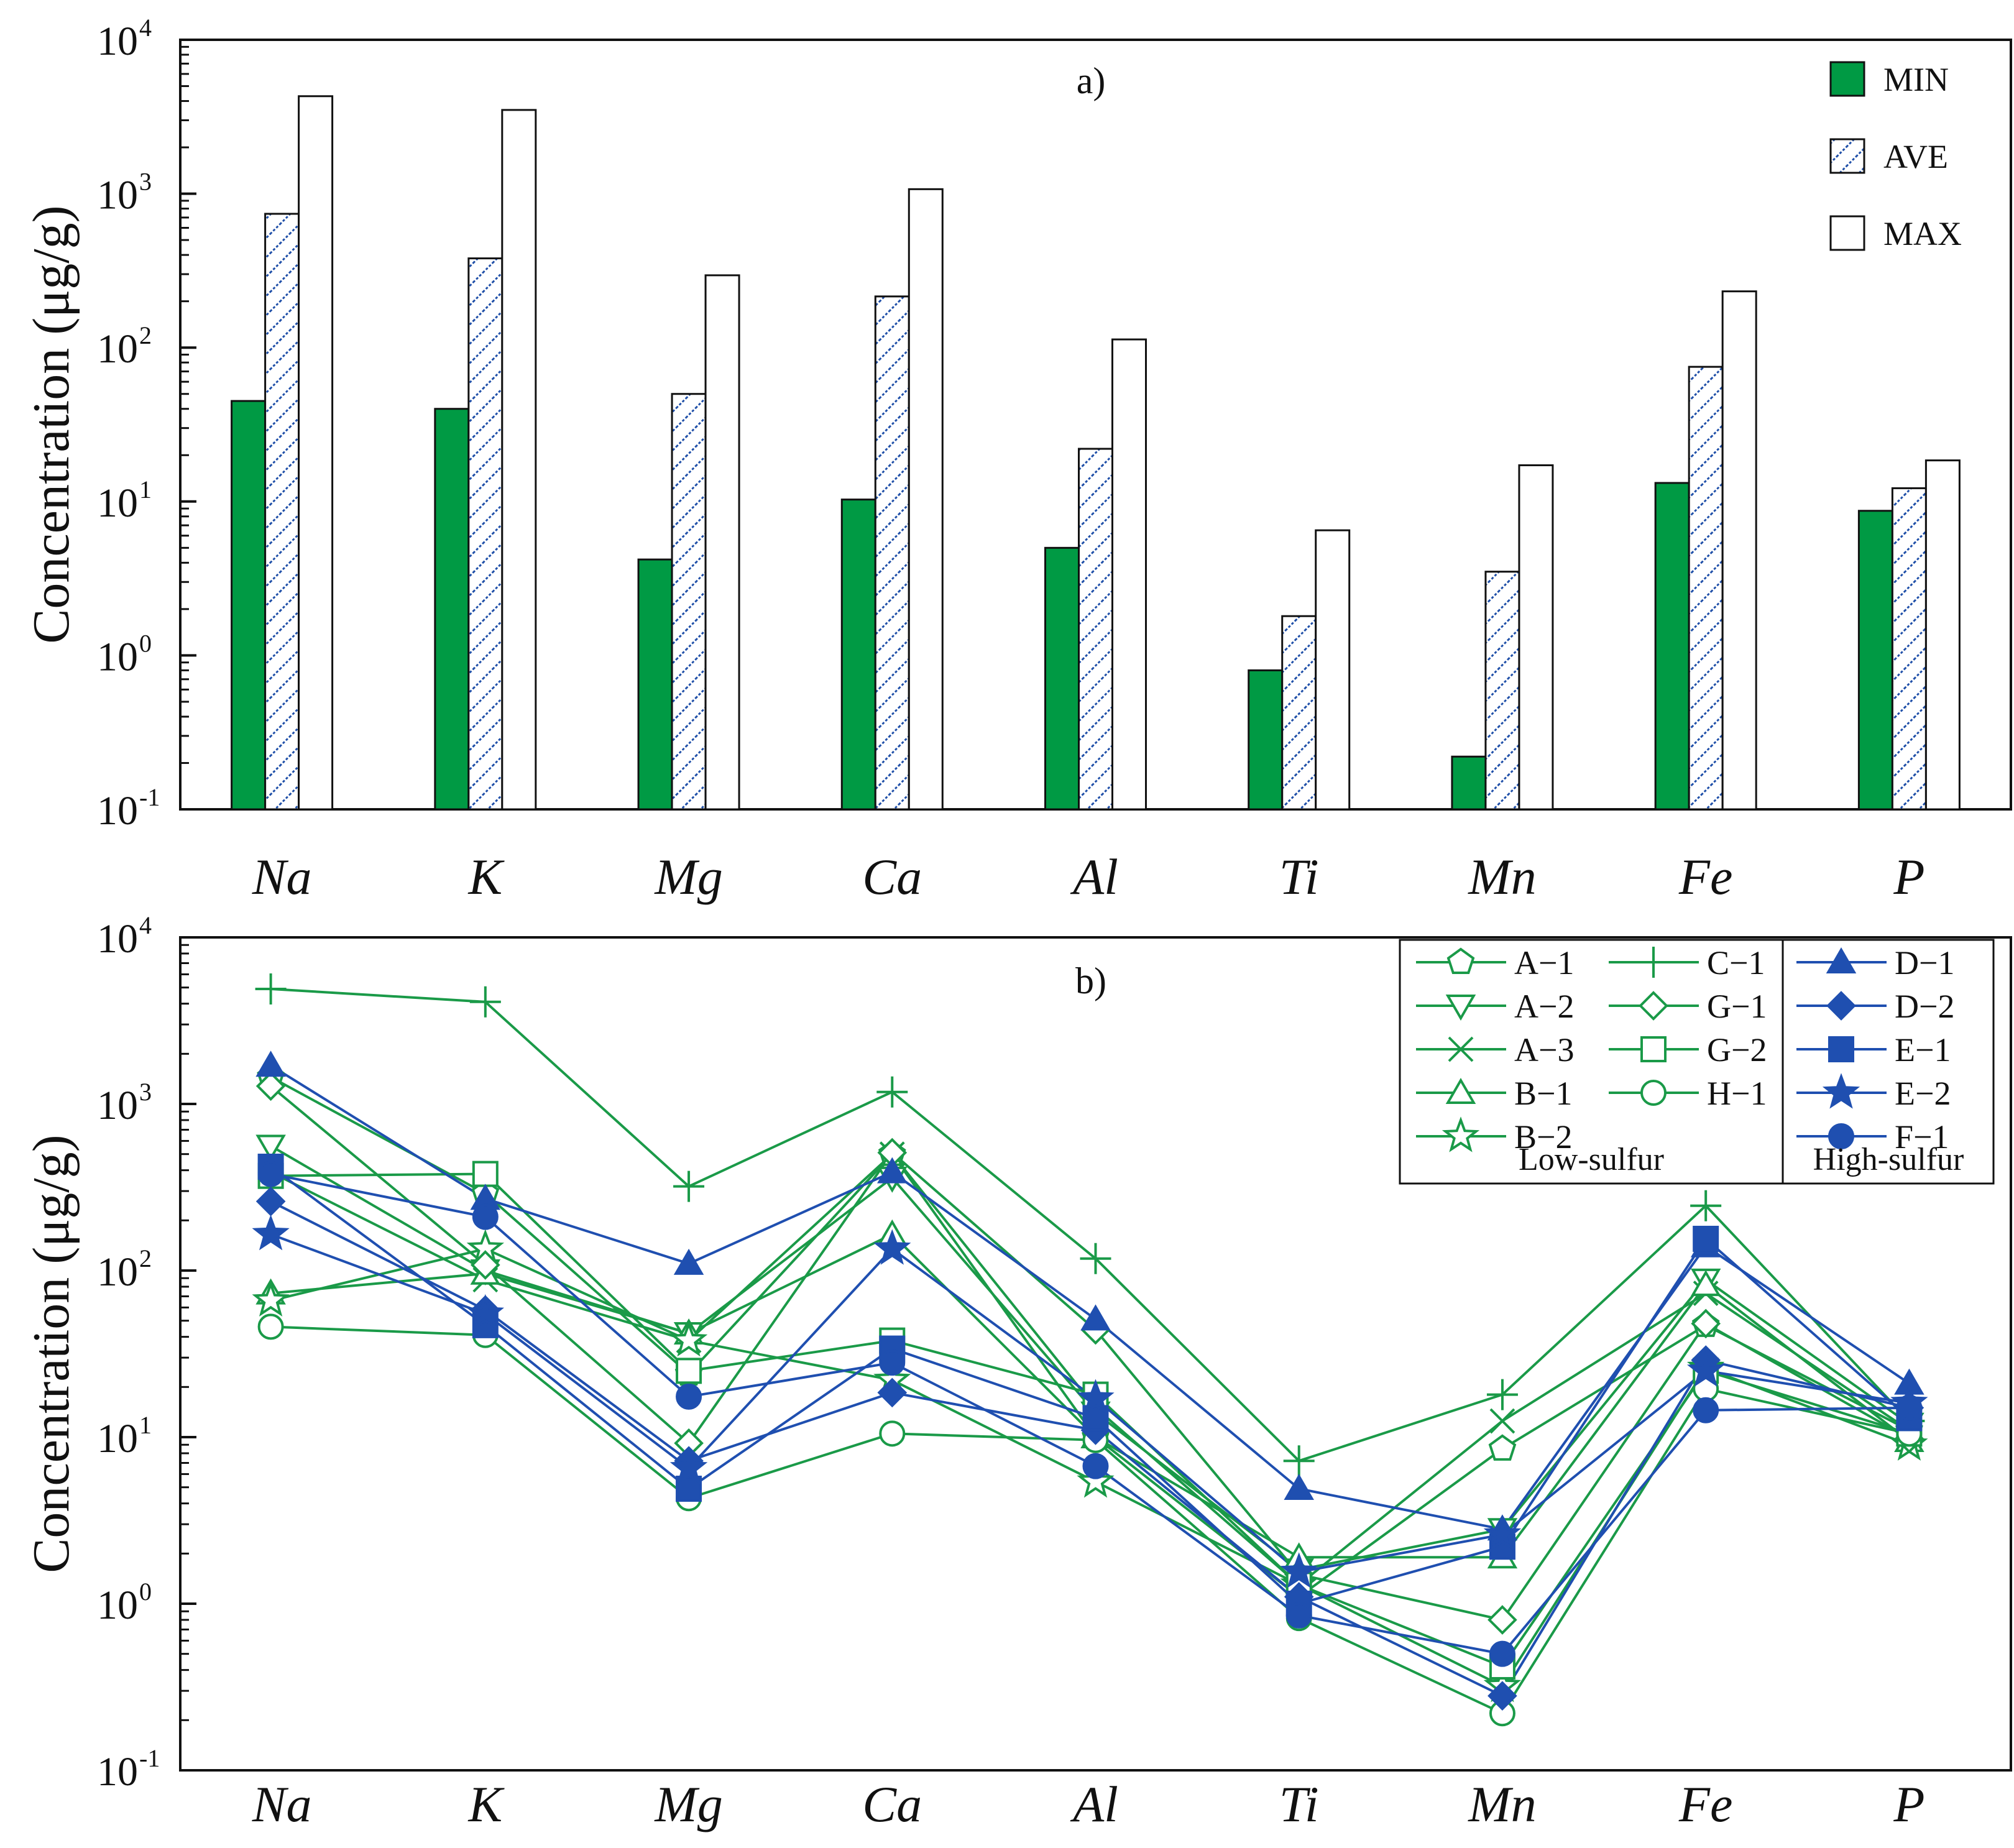 Image resolution: width=2014 pixels, height=1848 pixels. I want to click on point-C−1-Na, so click(271, 989).